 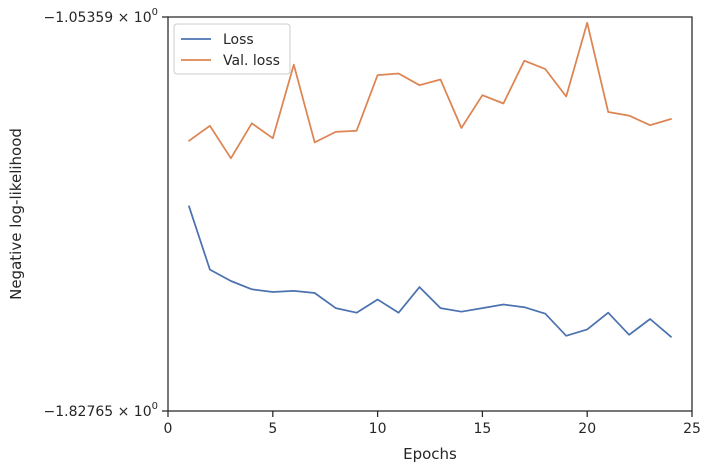 What do you see at coordinates (101, 410) in the screenshot?
I see `y-tick-label: −1.82765 × 100` at bounding box center [101, 410].